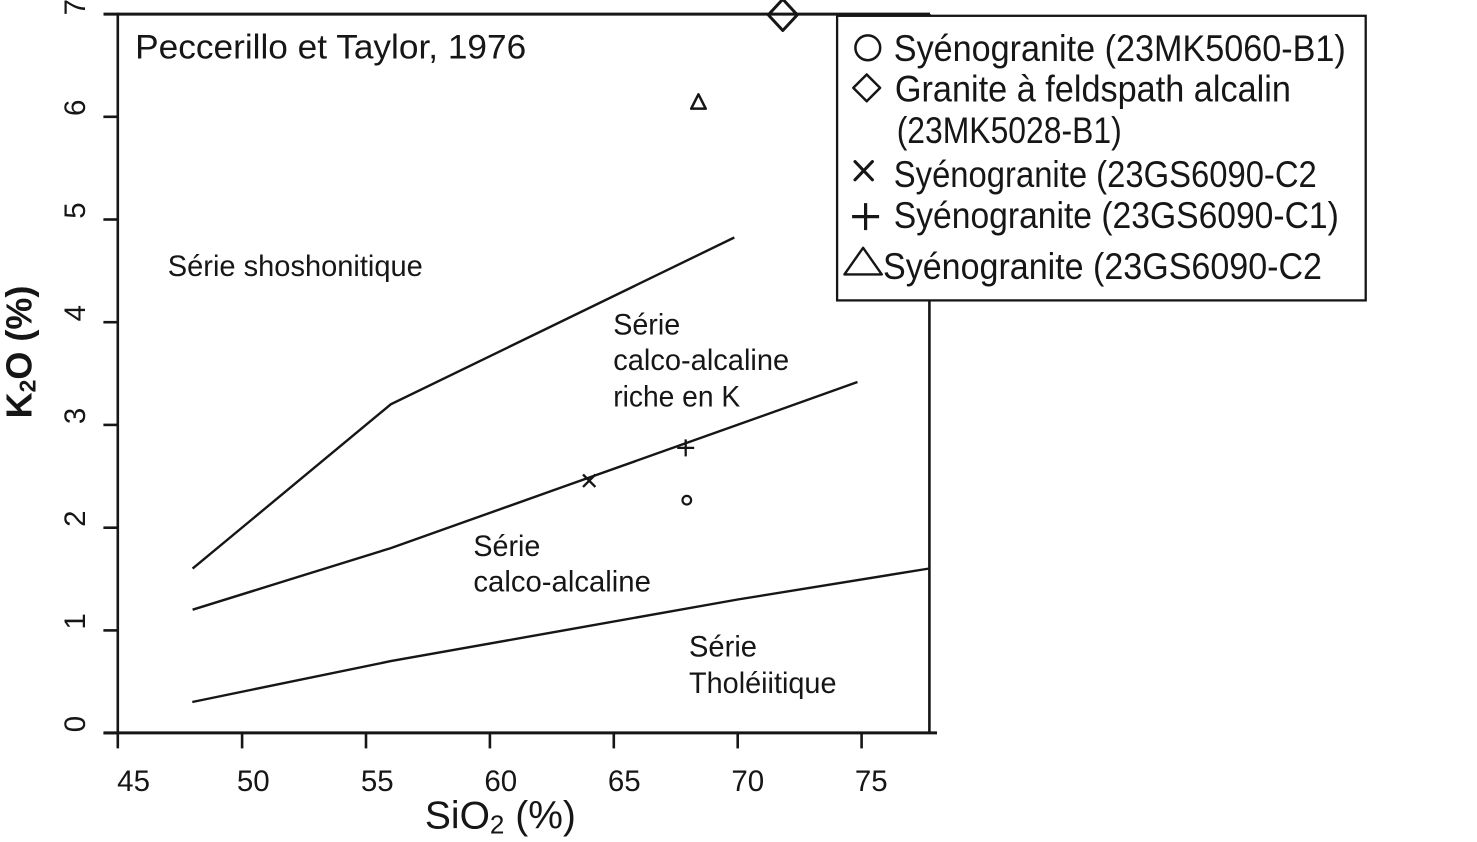 The width and height of the screenshot is (1477, 842). I want to click on svg-text: Série shoshonitique, so click(295, 266).